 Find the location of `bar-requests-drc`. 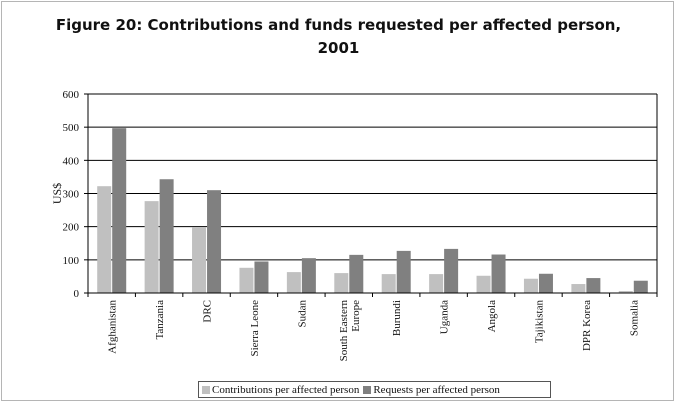

bar-requests-drc is located at coordinates (214, 241).